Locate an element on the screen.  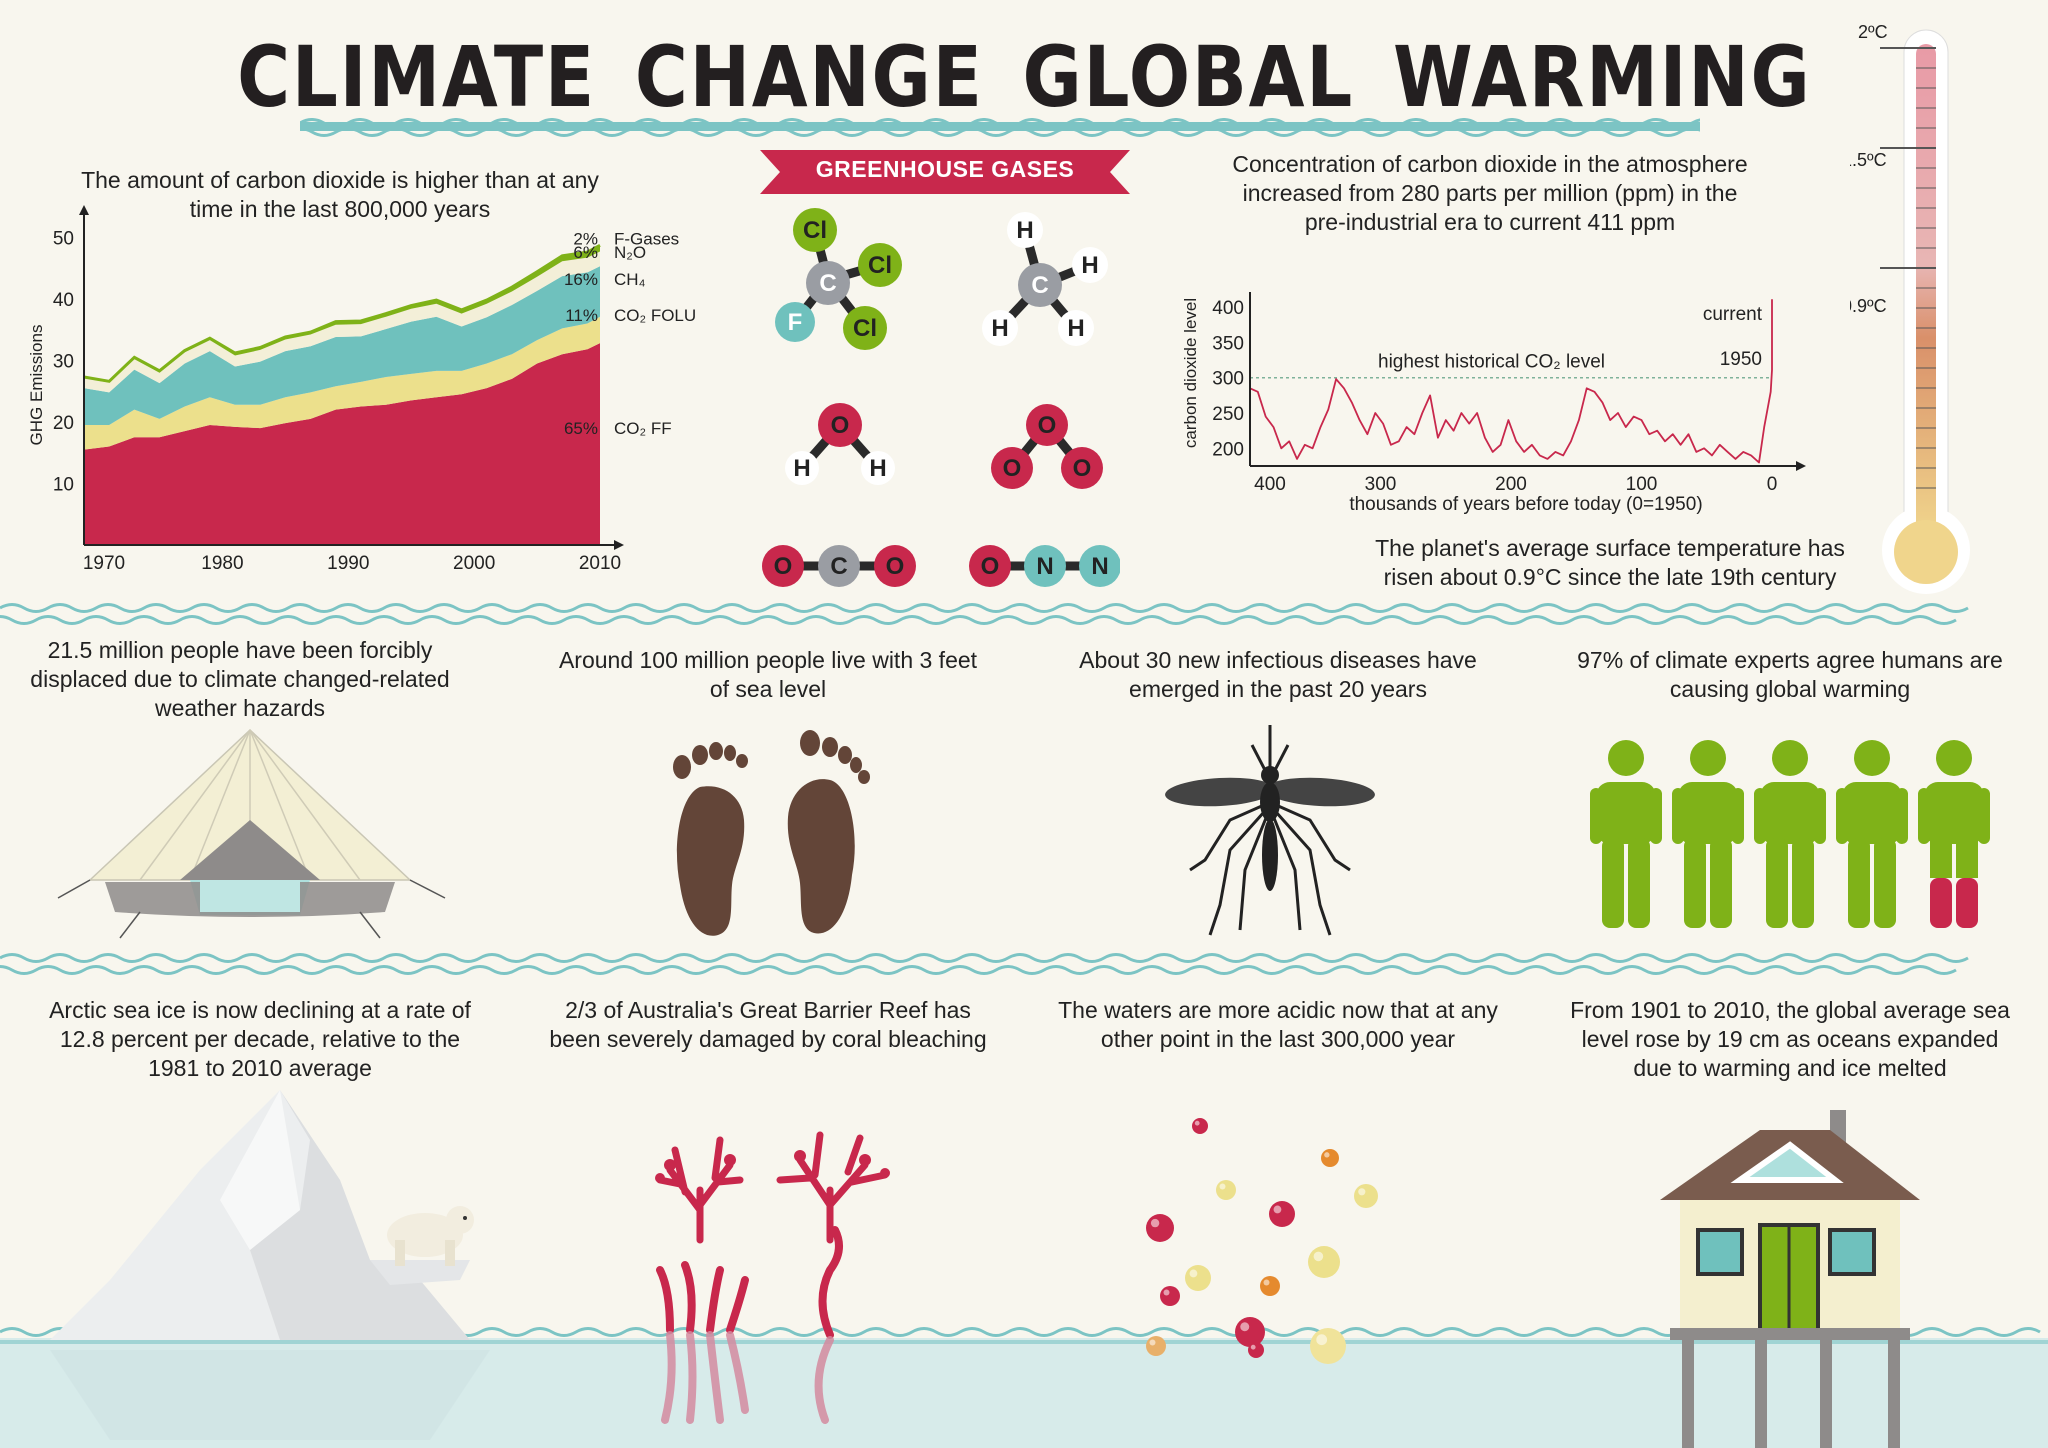
molecules: Cl C Cl F Cl H H C H H O H H O O O O C O is located at coordinates (941, 397).